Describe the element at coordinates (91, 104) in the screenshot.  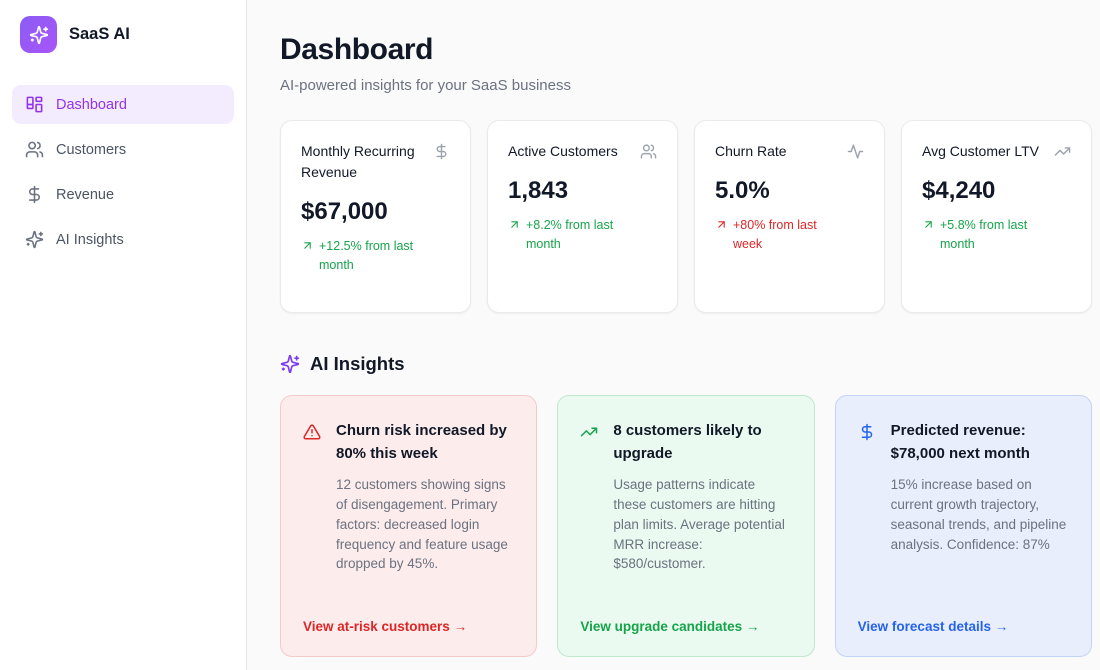
I see `sidebar-item-label: Dashboard` at that location.